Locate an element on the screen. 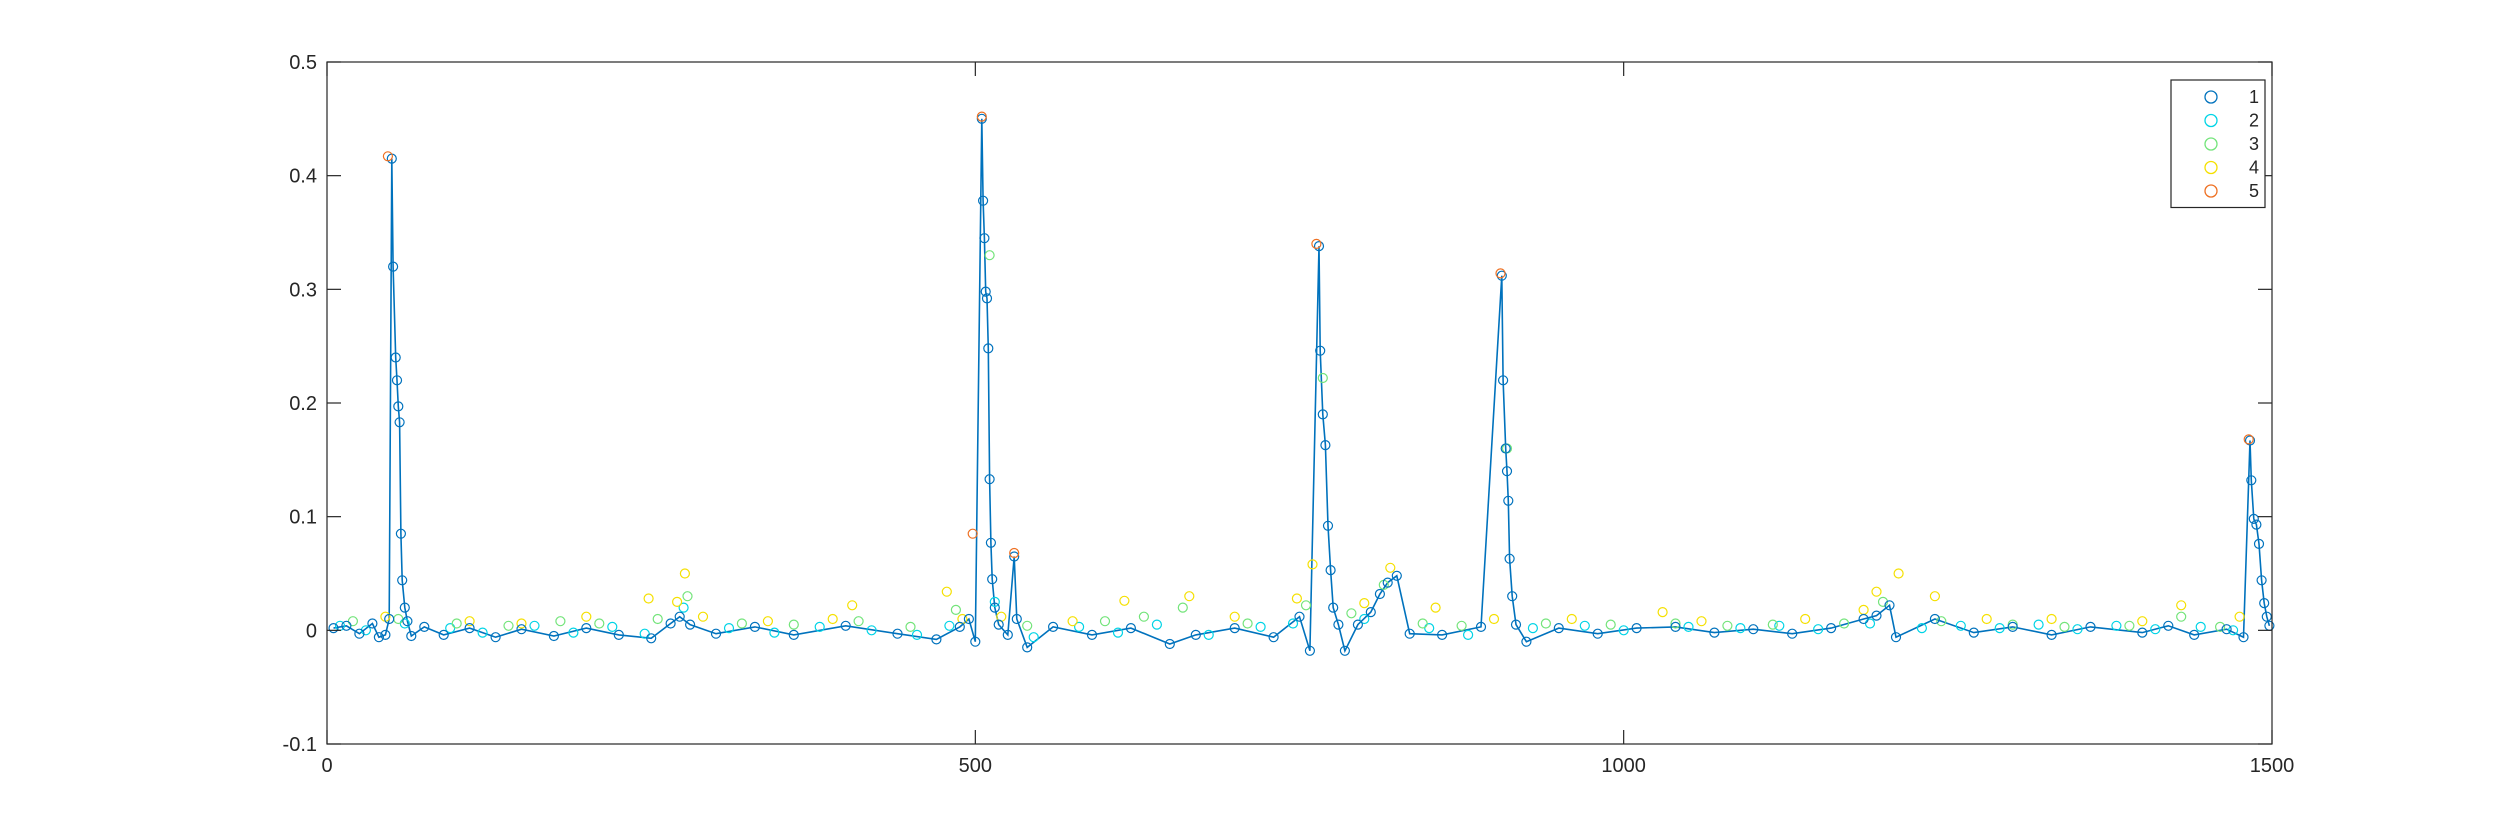 This screenshot has height=838, width=2500. y-tick-label: 0.2 is located at coordinates (303, 404).